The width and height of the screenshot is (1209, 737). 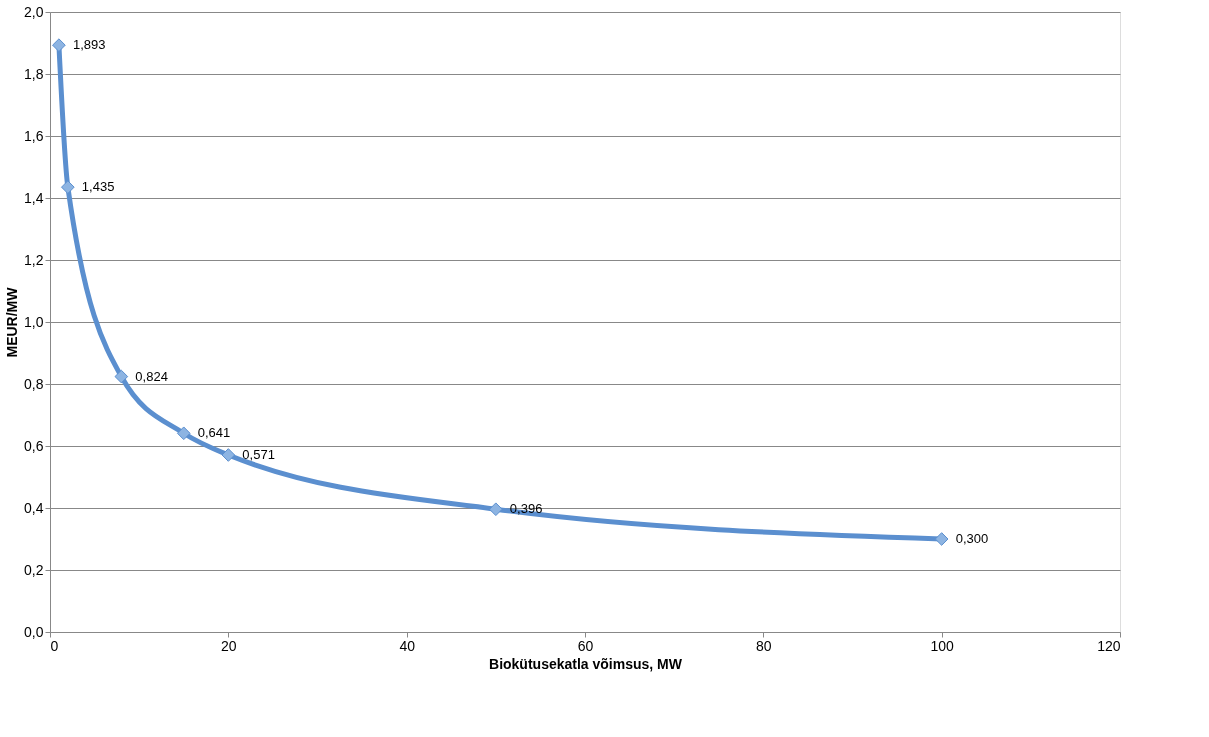 What do you see at coordinates (34, 259) in the screenshot?
I see `y-tick-label: 1,2` at bounding box center [34, 259].